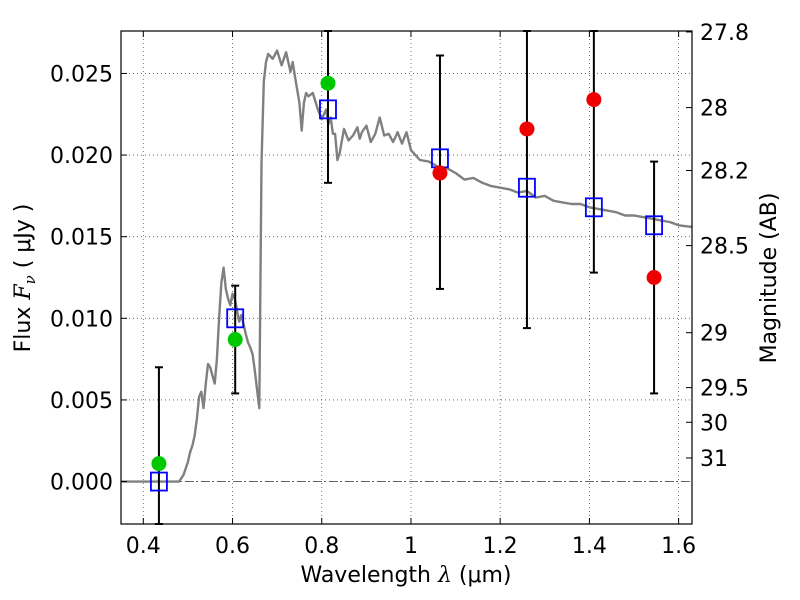 This screenshot has width=800, height=600. What do you see at coordinates (678, 546) in the screenshot?
I see `x-tick-label: 1.6` at bounding box center [678, 546].